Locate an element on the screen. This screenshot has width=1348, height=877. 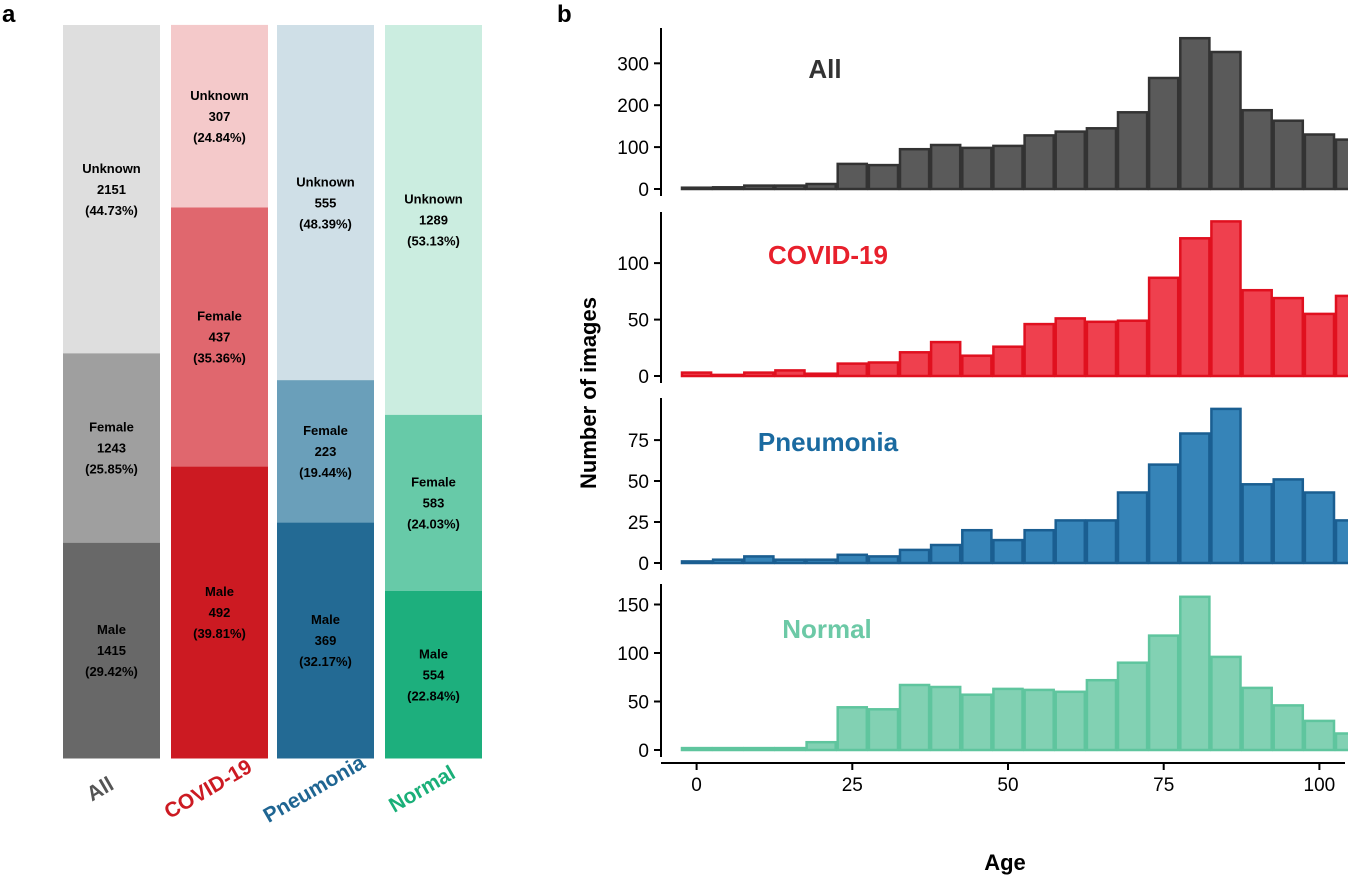
y-tick-label: 150 is located at coordinates (633, 606).